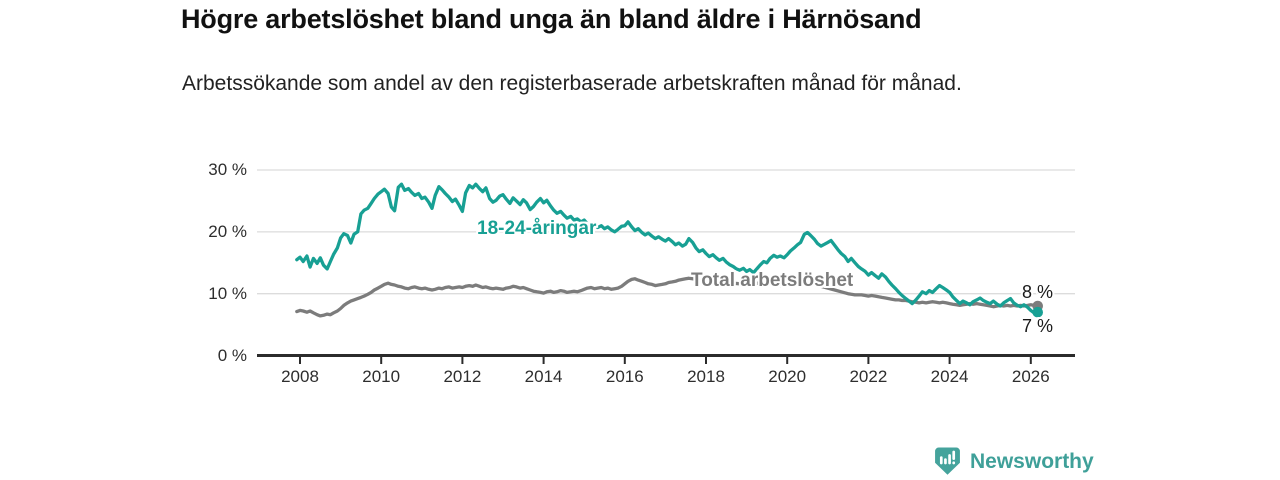 Image resolution: width=1280 pixels, height=480 pixels. What do you see at coordinates (868, 376) in the screenshot?
I see `x-tick-label: 2022` at bounding box center [868, 376].